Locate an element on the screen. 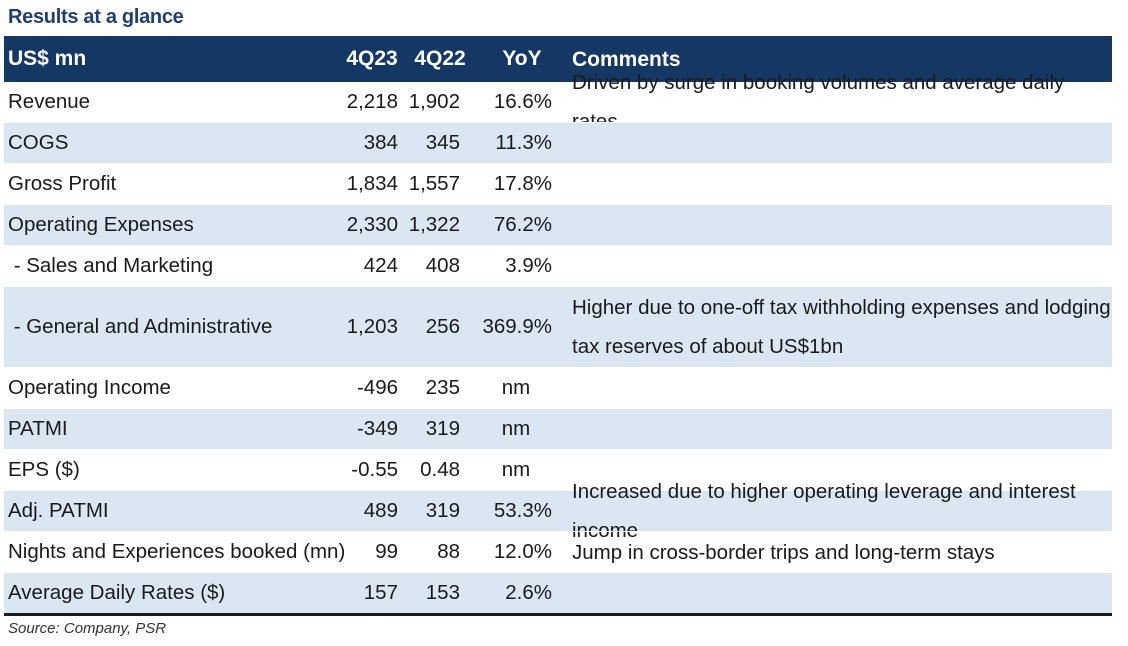 The width and height of the screenshot is (1128, 646). row-yoy: 76.2% is located at coordinates (522, 224).